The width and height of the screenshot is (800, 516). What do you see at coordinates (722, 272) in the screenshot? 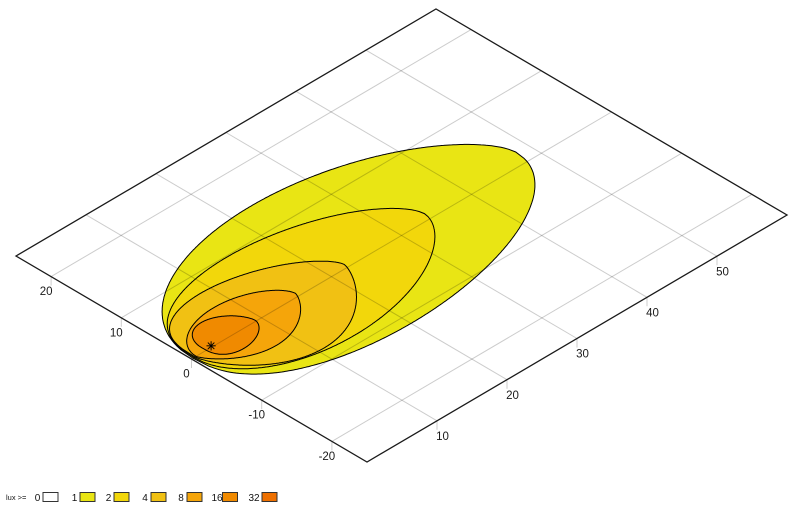
I see `svg-text: 50` at bounding box center [722, 272].